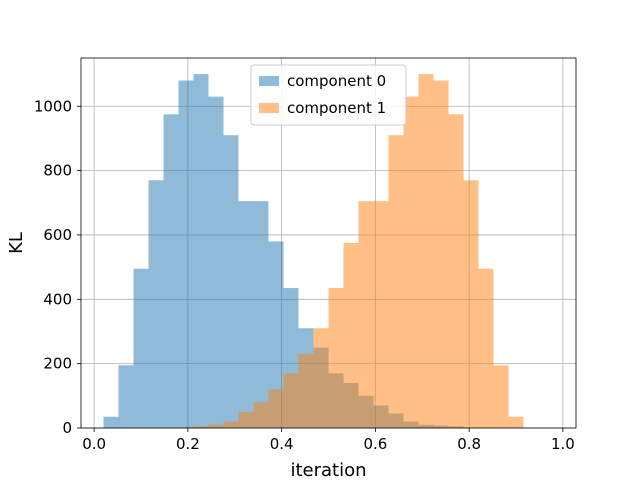  Describe the element at coordinates (328, 440) in the screenshot. I see `x-axis-ticks: 0.0 0.2 0.4 0.6 0.8 1.0` at that location.